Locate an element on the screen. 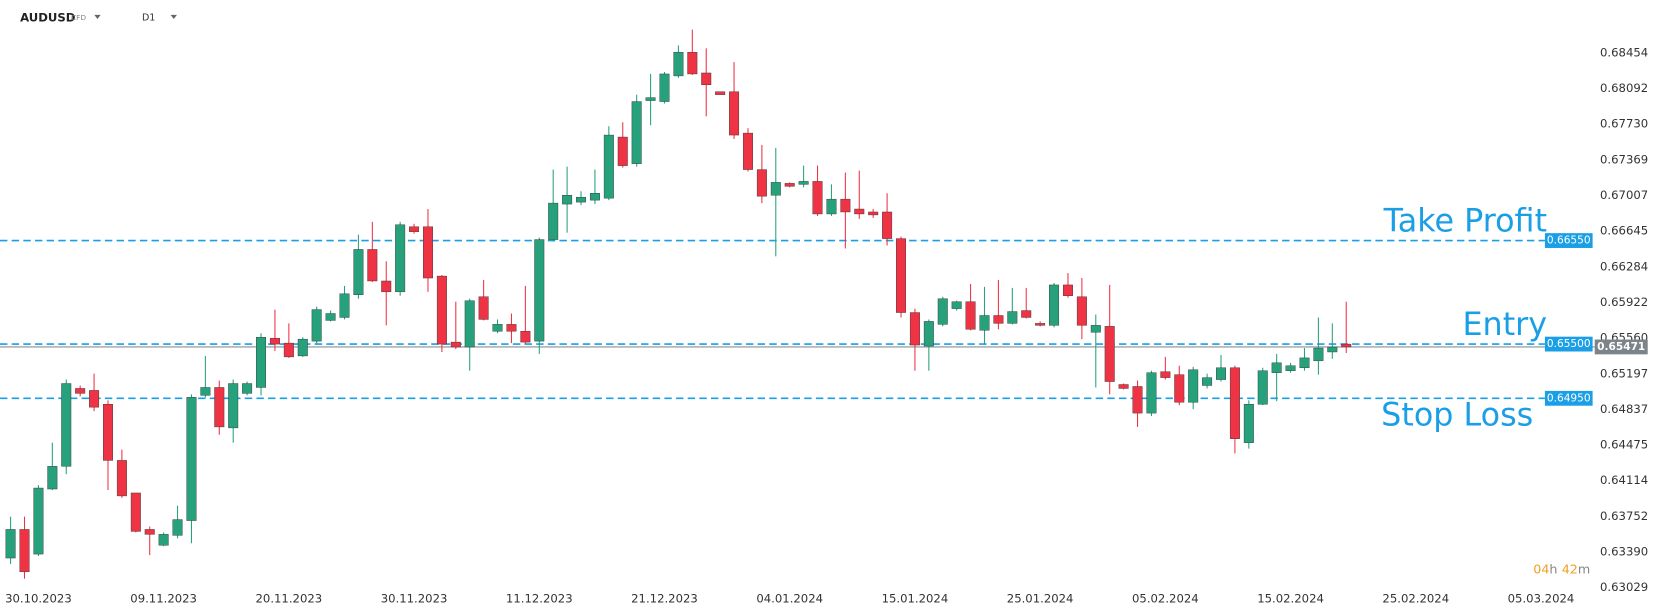 This screenshot has width=1653, height=614. countdown-part: m is located at coordinates (1584, 568).